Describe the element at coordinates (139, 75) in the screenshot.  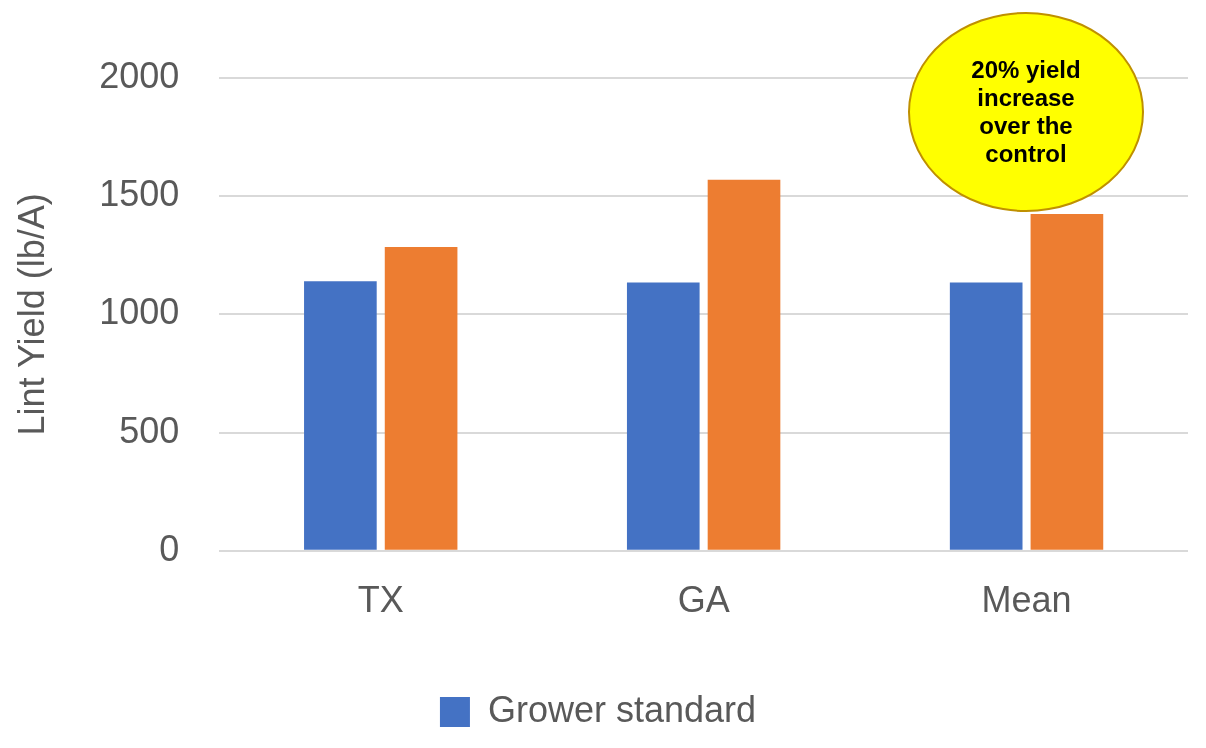
I see `y-tick-label: 2000` at that location.